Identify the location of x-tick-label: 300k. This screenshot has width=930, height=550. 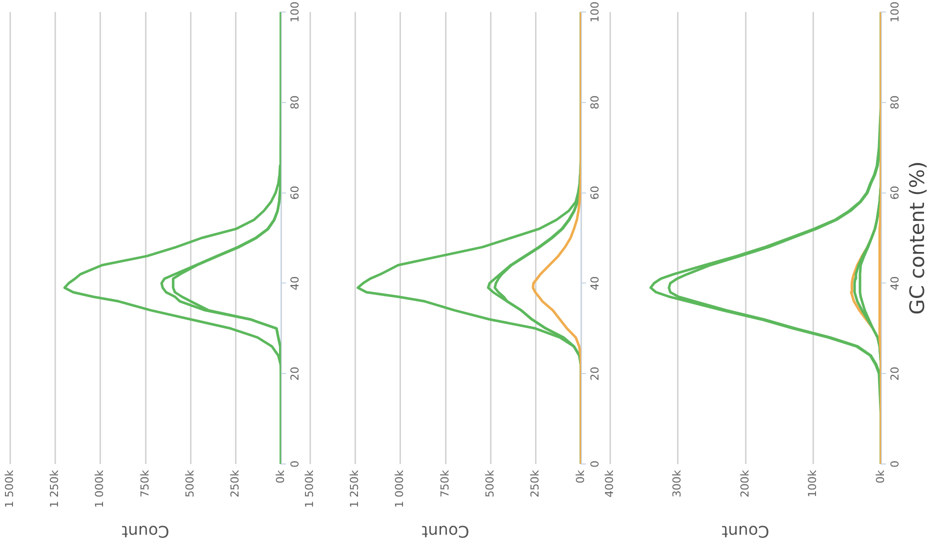
(677, 483).